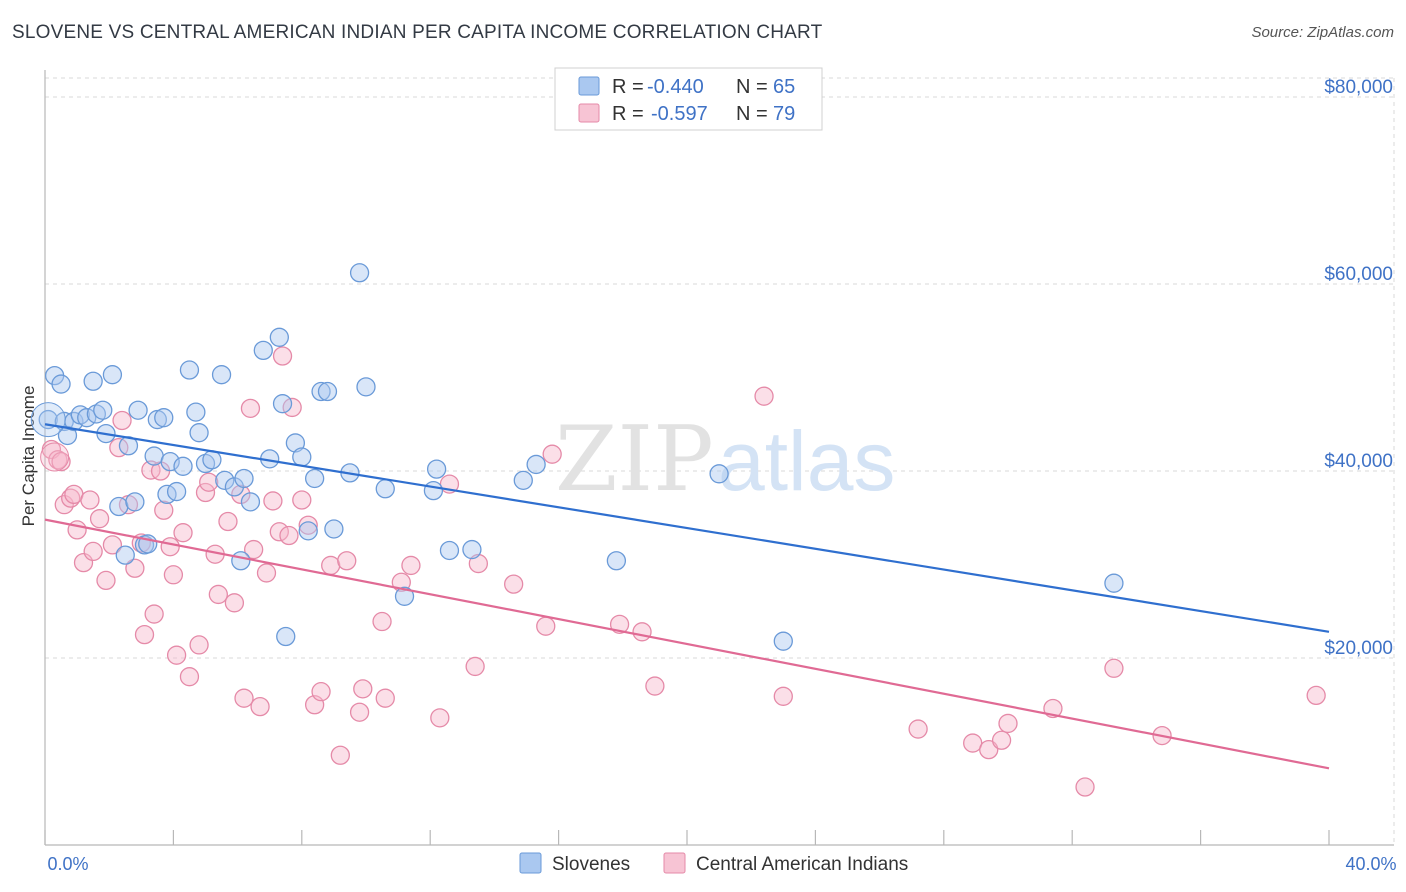 The width and height of the screenshot is (1406, 892). What do you see at coordinates (591, 864) in the screenshot?
I see `bottom-legend-label-slovenes: Slovenes` at bounding box center [591, 864].